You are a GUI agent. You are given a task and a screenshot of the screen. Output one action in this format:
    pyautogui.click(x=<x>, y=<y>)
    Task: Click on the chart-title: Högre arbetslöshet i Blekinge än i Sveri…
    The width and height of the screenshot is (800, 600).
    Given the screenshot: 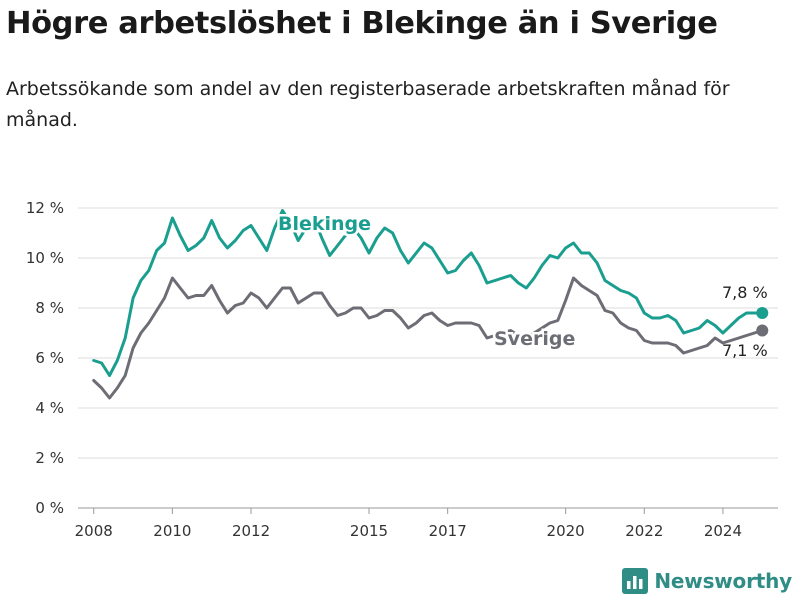 What is the action you would take?
    pyautogui.click(x=362, y=23)
    